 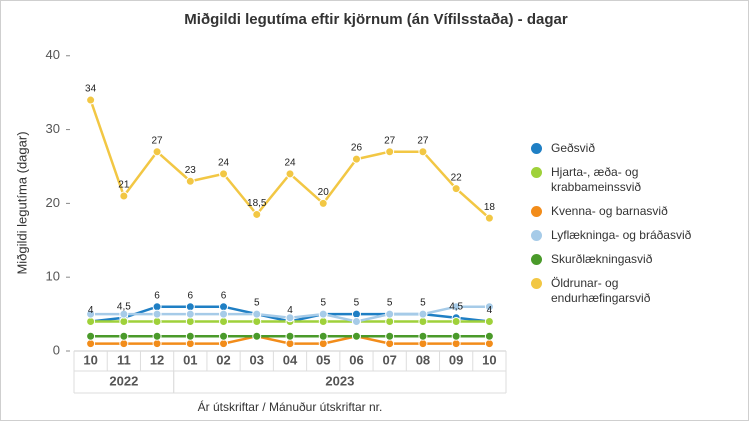 What do you see at coordinates (157, 359) in the screenshot?
I see `x-tick-label: 12` at bounding box center [157, 359].